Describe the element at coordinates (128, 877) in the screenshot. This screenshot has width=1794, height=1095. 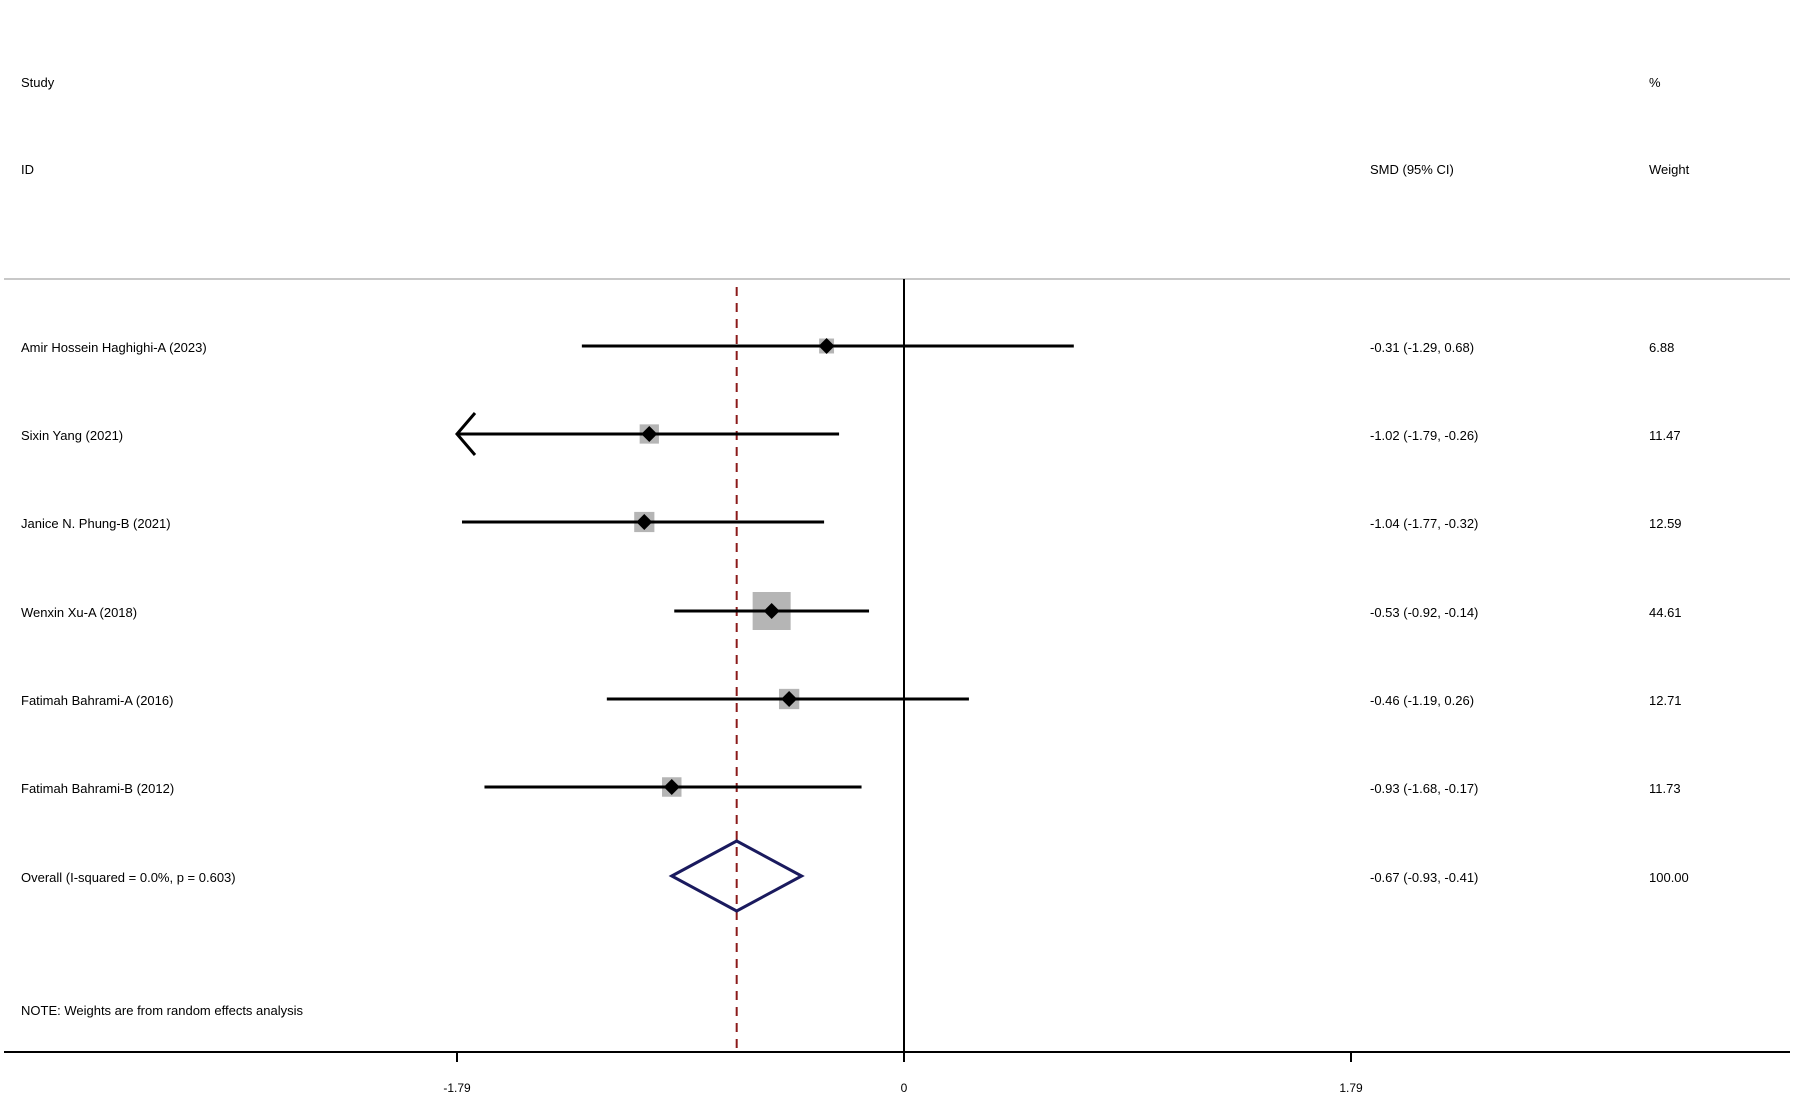
I see `overall-label: Overall (I-squared = 0.0%, p = 0.603)` at that location.